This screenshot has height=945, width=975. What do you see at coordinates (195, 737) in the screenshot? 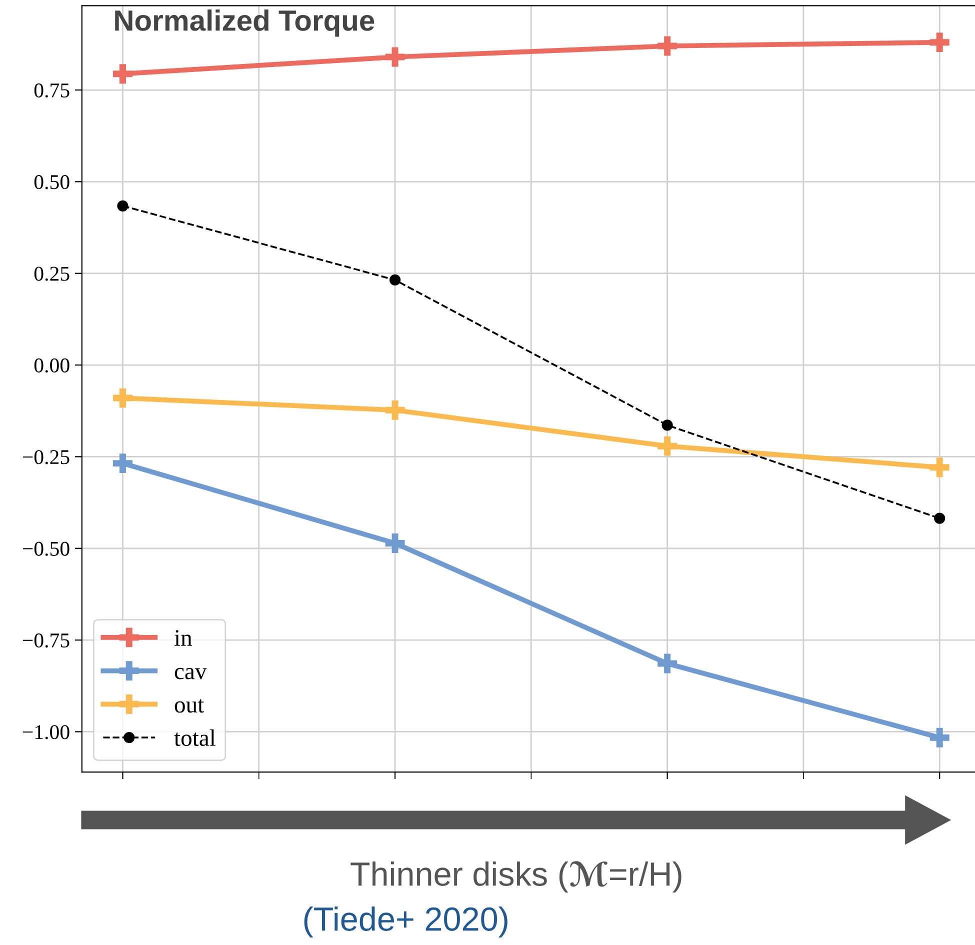
I see `legend-label: total` at bounding box center [195, 737].